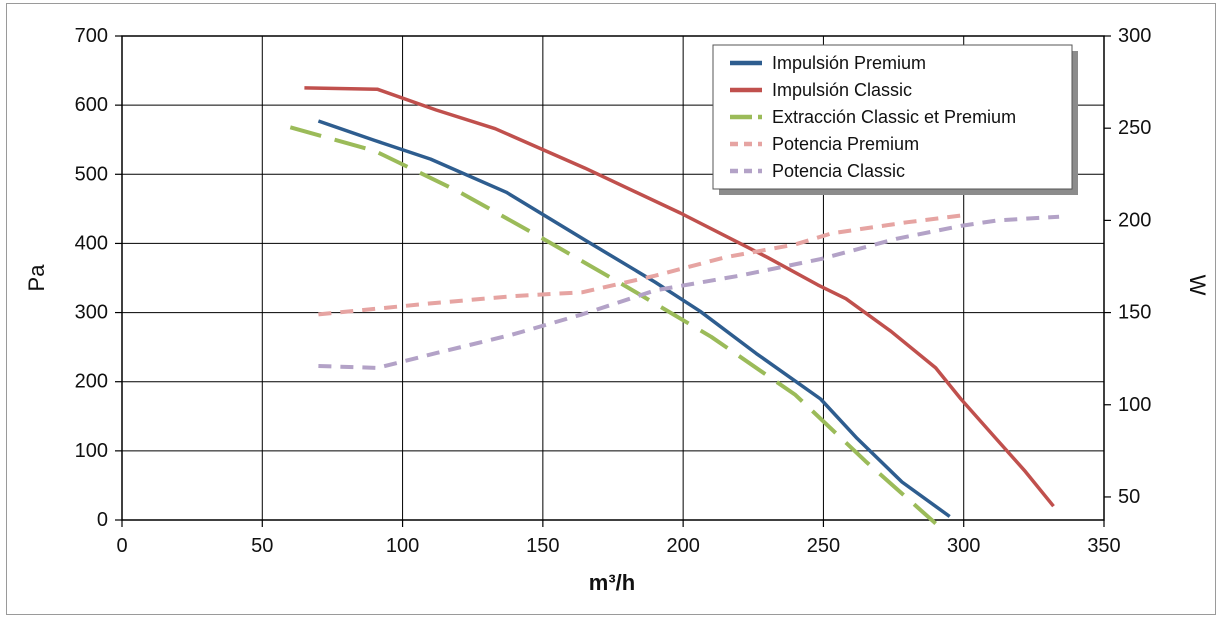 The image size is (1220, 618). Describe the element at coordinates (1197, 285) in the screenshot. I see `y2-axis-label: W` at that location.